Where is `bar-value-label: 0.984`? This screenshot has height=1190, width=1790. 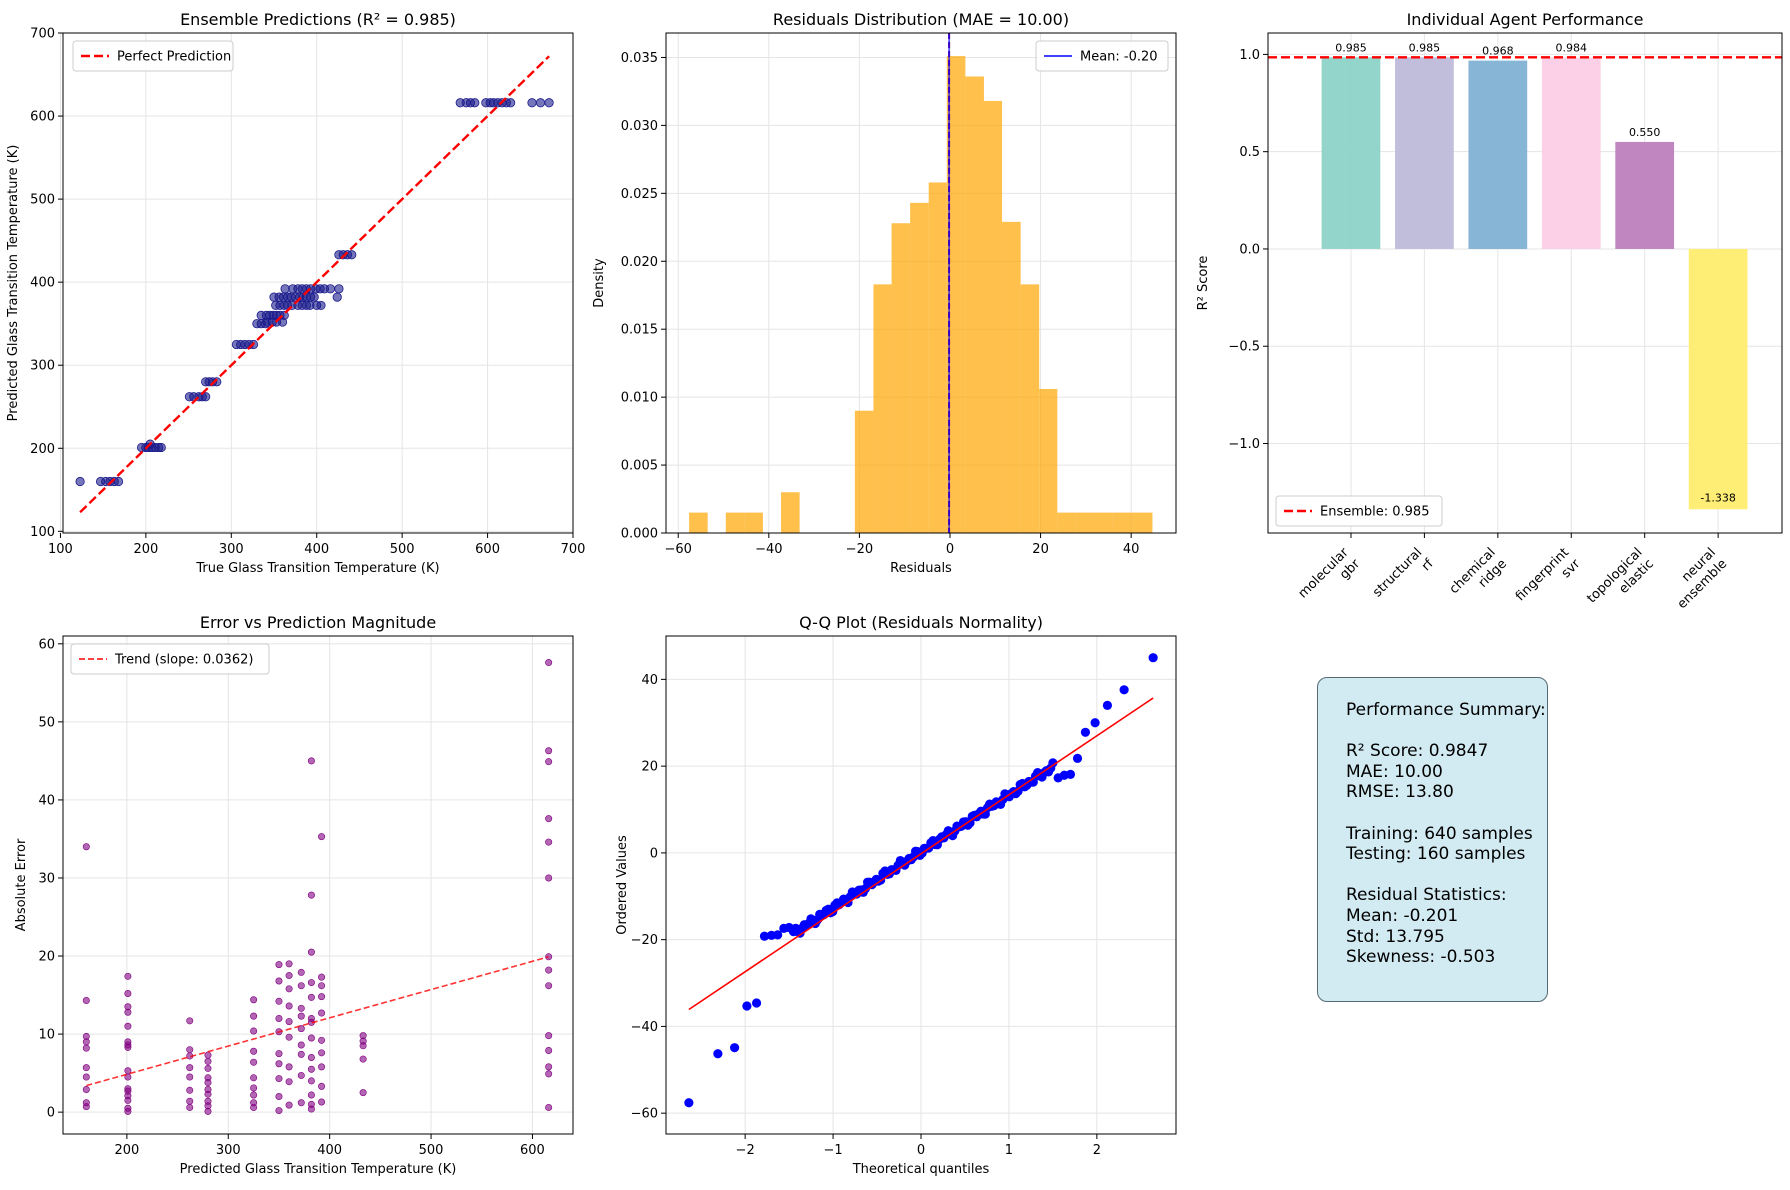
bar-value-label: 0.984 is located at coordinates (1572, 48).